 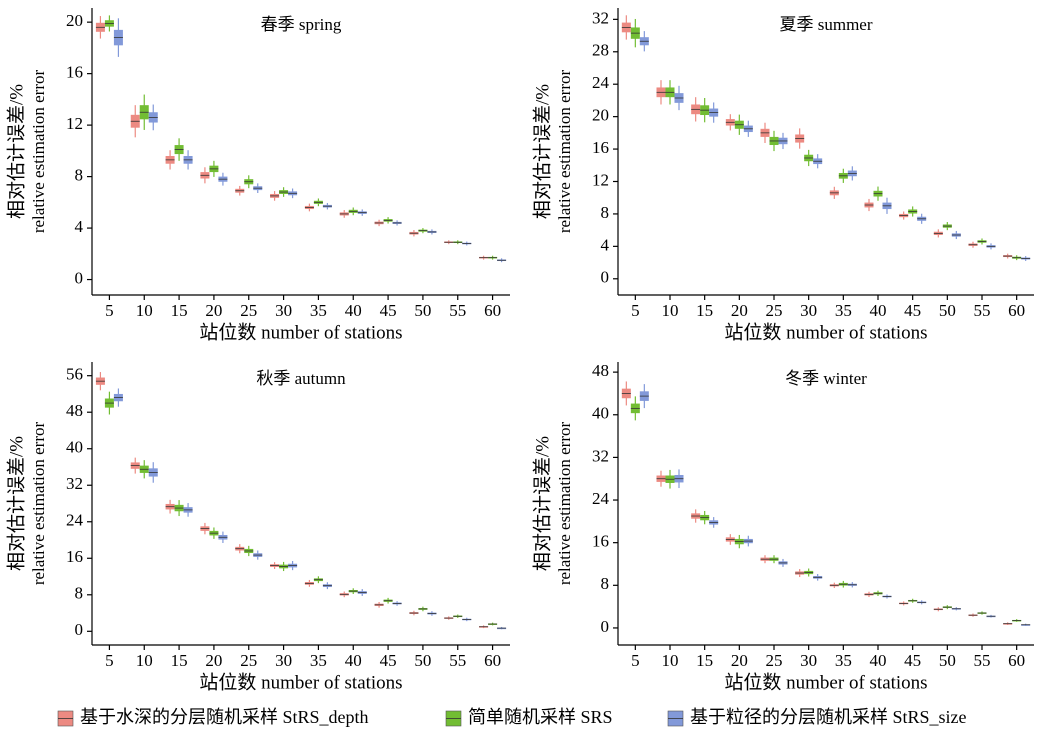 I want to click on legend-label: 基于粒径的分层随机采样 StRS_size, so click(x=828, y=717).